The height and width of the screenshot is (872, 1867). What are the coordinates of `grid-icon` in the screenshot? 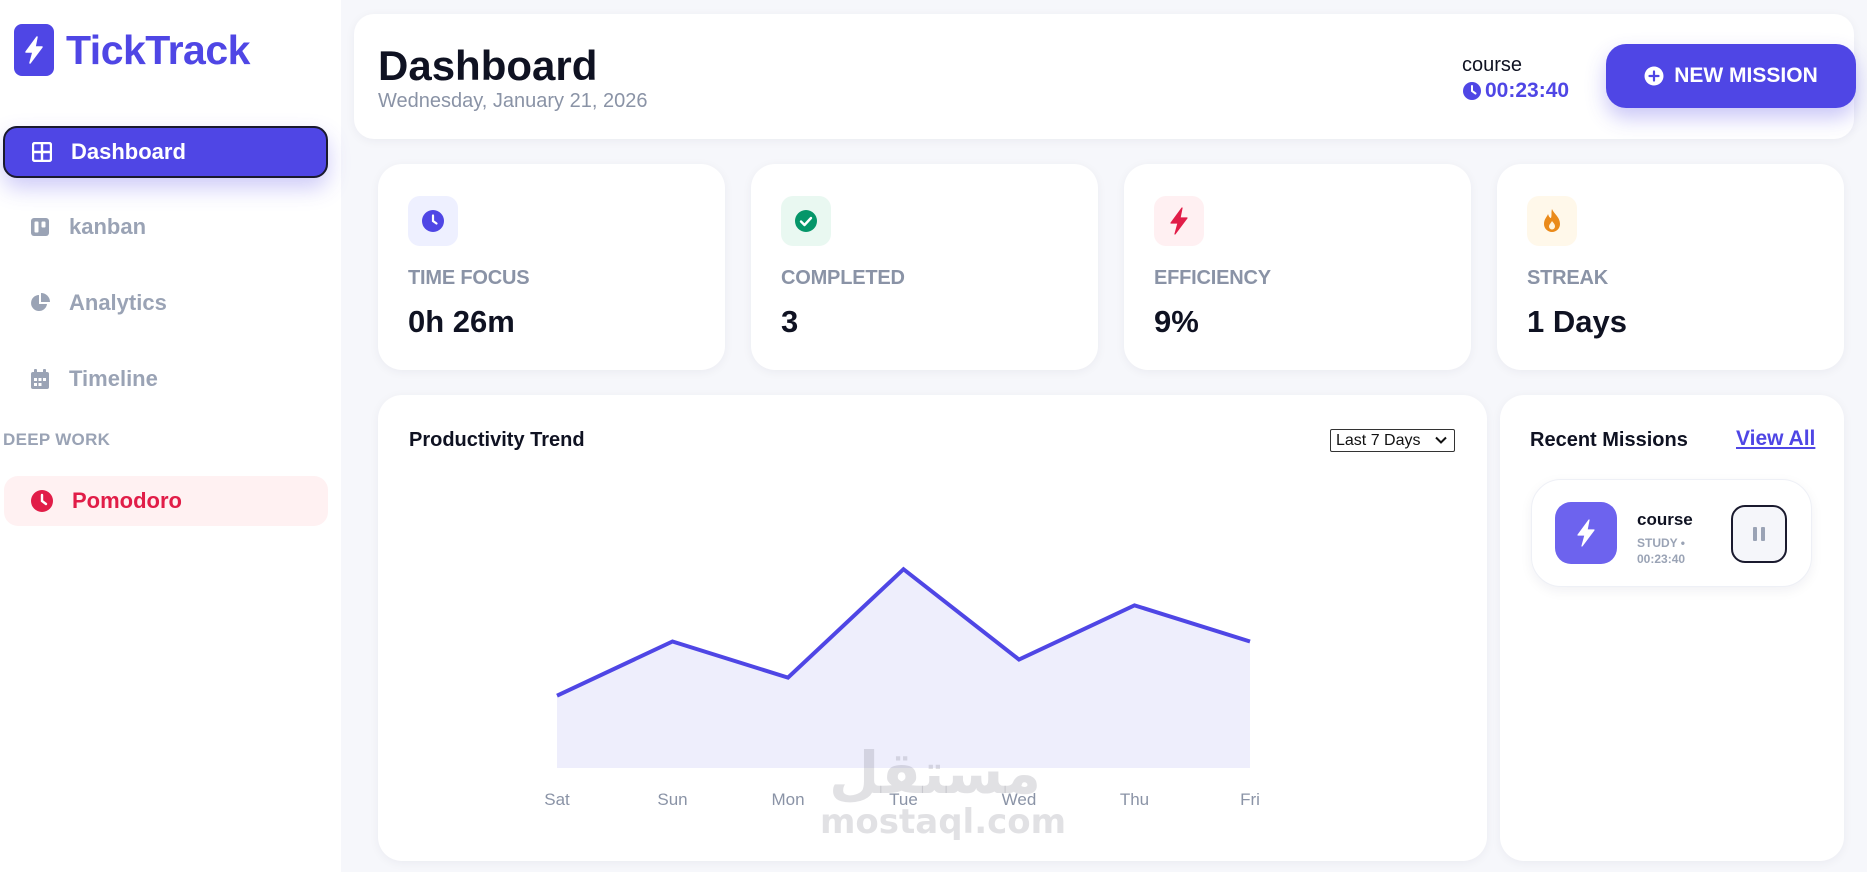 It's located at (42, 152).